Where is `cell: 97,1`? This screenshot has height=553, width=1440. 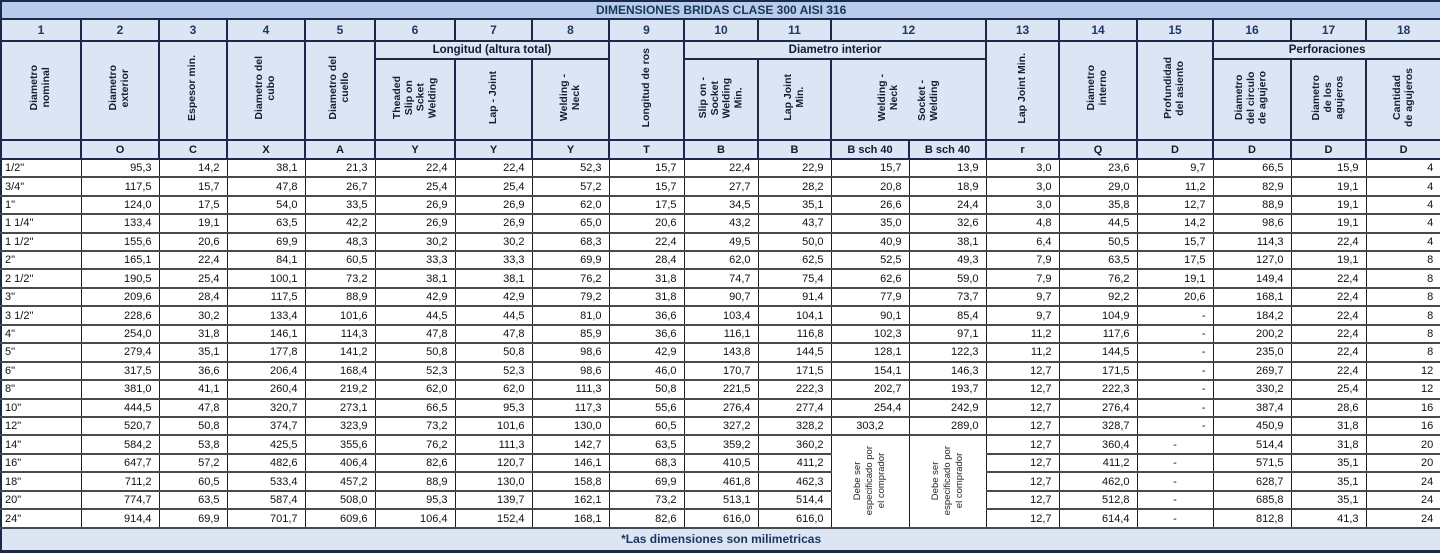 cell: 97,1 is located at coordinates (947, 334).